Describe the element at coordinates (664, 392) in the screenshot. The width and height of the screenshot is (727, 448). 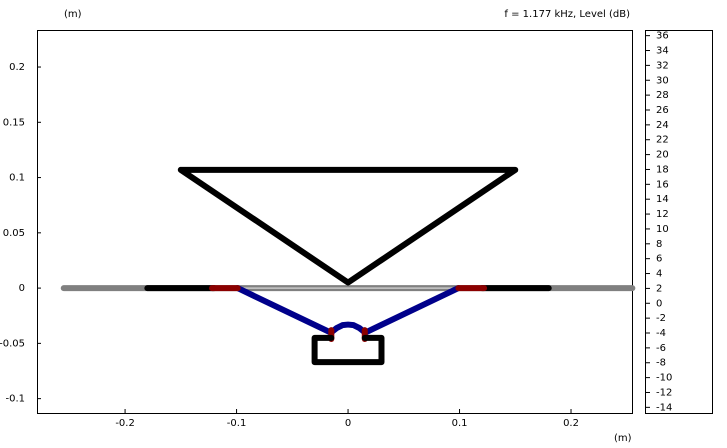
I see `colorbar-tick-label: -12` at that location.